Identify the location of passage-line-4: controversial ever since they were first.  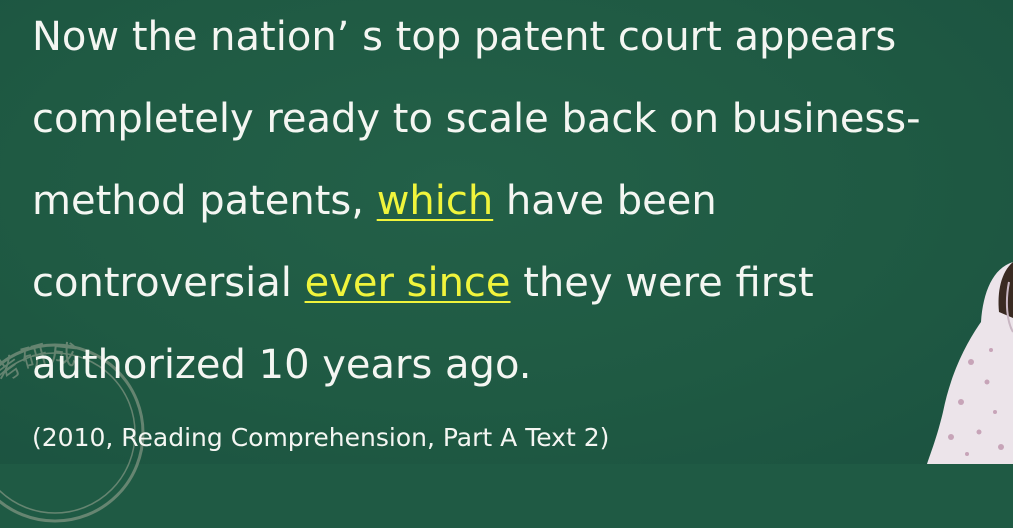
(519, 283).